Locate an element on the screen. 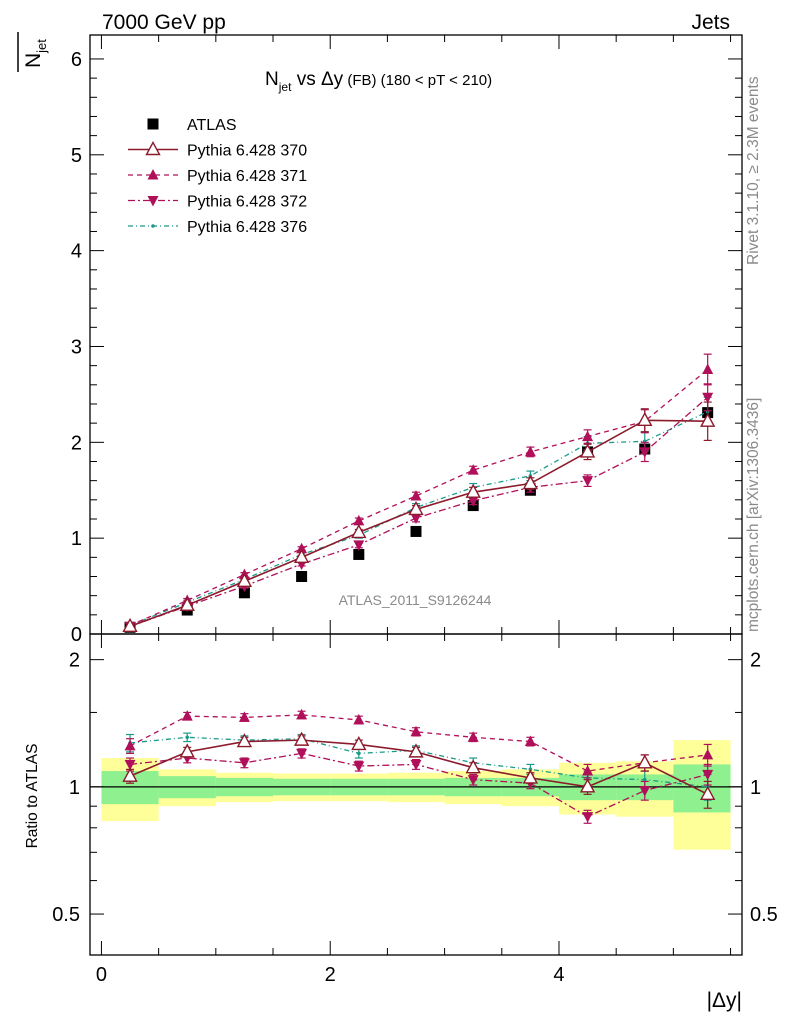 The image size is (786, 1024). analysis-watermark: ATLAS_2011_S9126244 is located at coordinates (415, 600).